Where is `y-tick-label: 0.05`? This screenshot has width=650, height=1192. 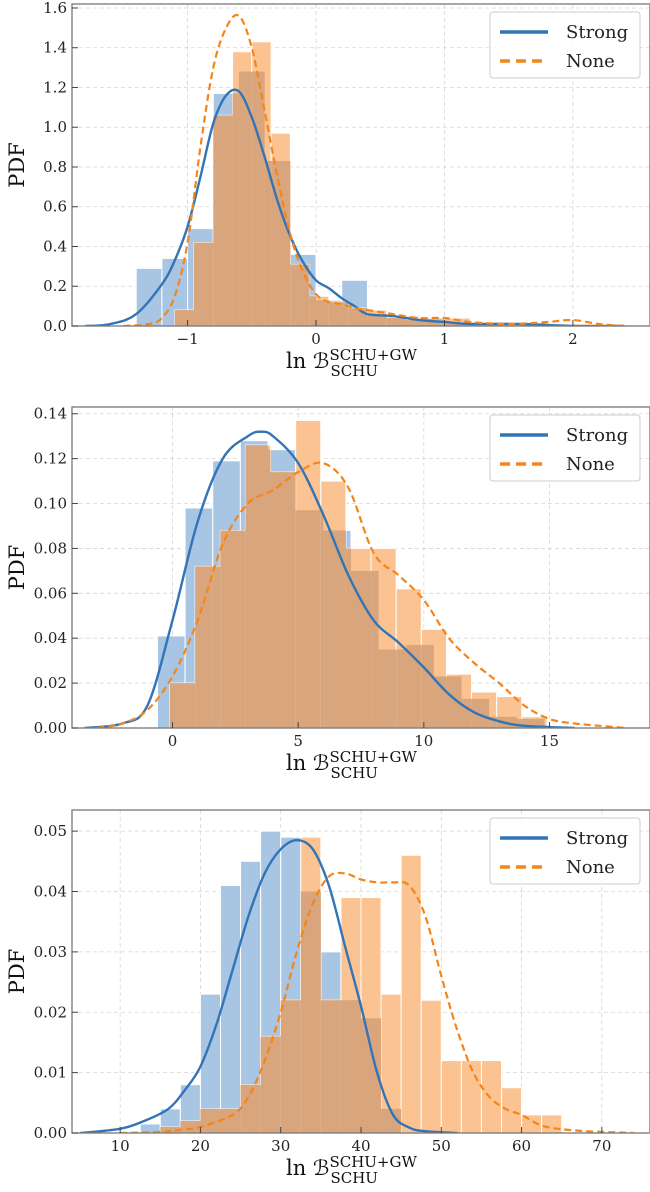
y-tick-label: 0.05 is located at coordinates (50, 831).